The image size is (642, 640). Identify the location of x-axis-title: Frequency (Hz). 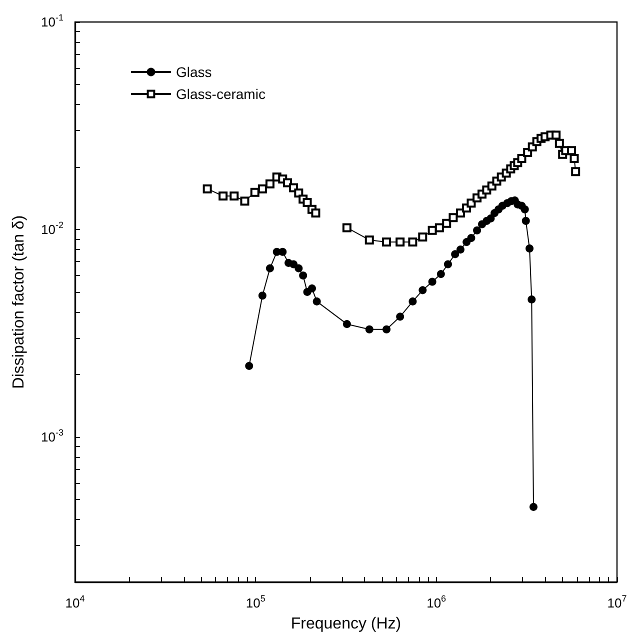
(346, 624).